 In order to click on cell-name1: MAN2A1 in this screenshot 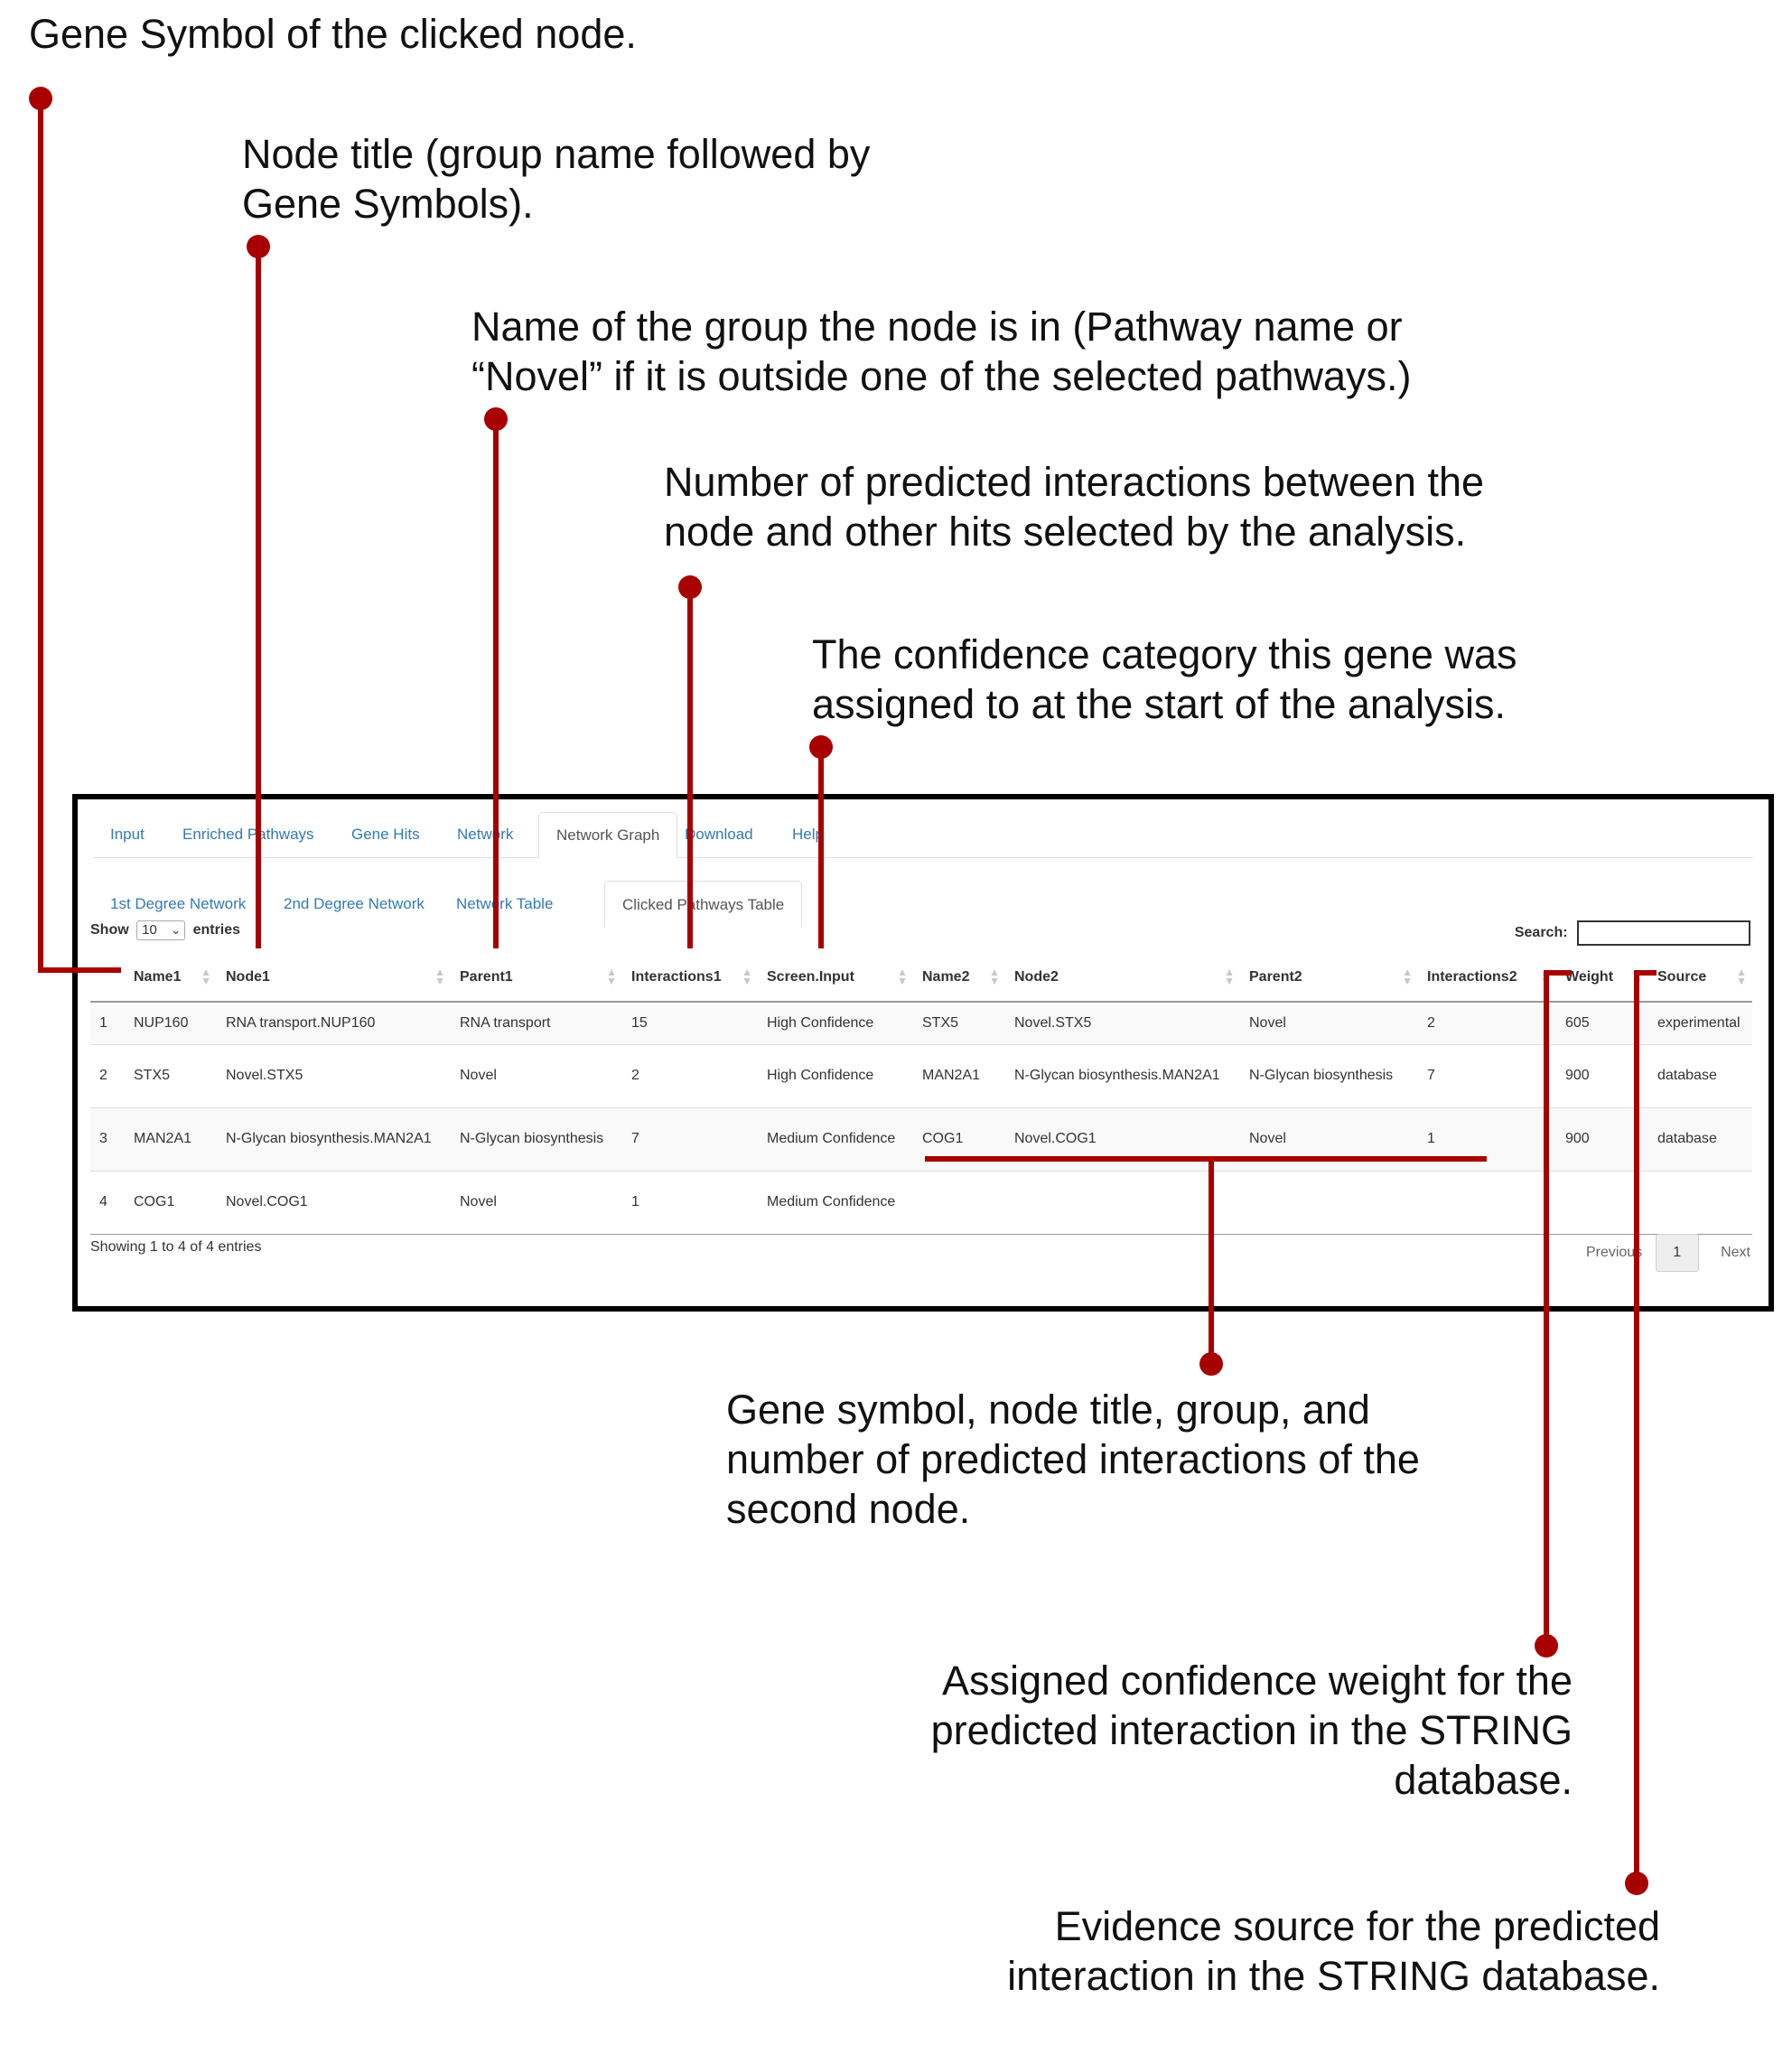, I will do `click(171, 1139)`.